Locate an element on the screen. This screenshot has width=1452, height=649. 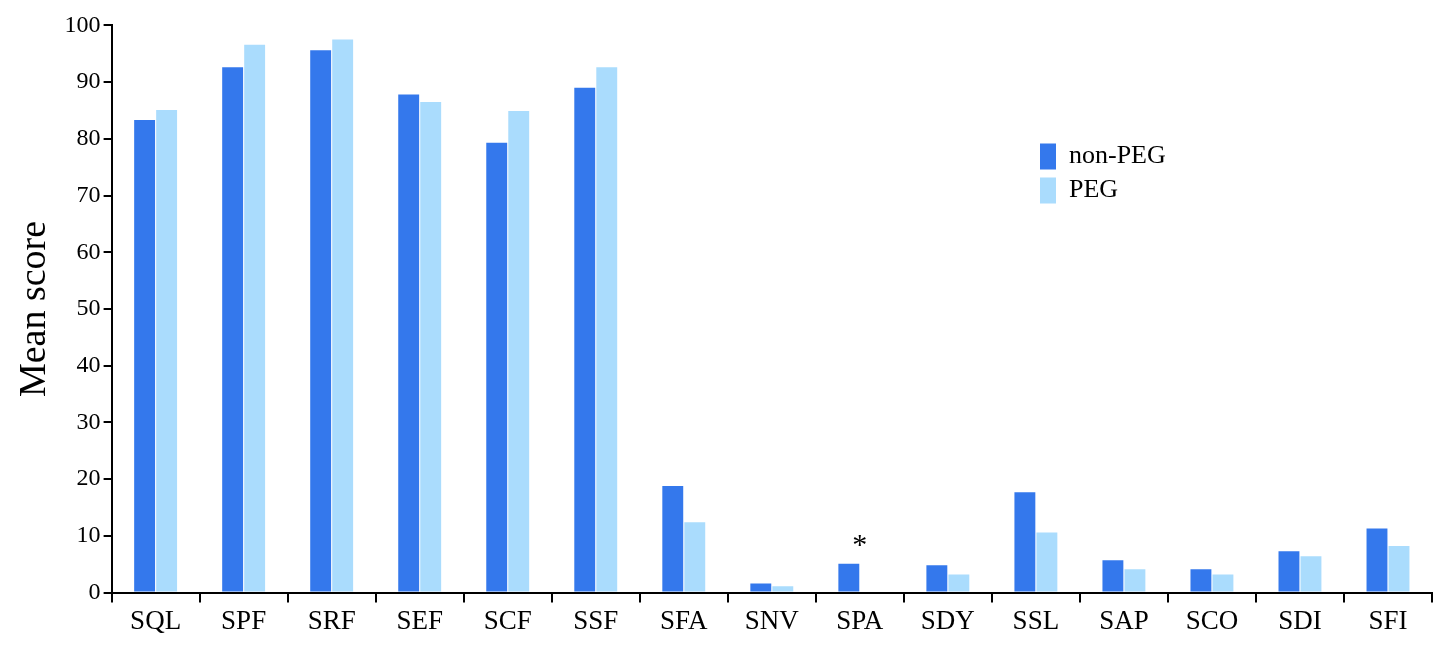
legend-label: non-PEG is located at coordinates (1117, 155).